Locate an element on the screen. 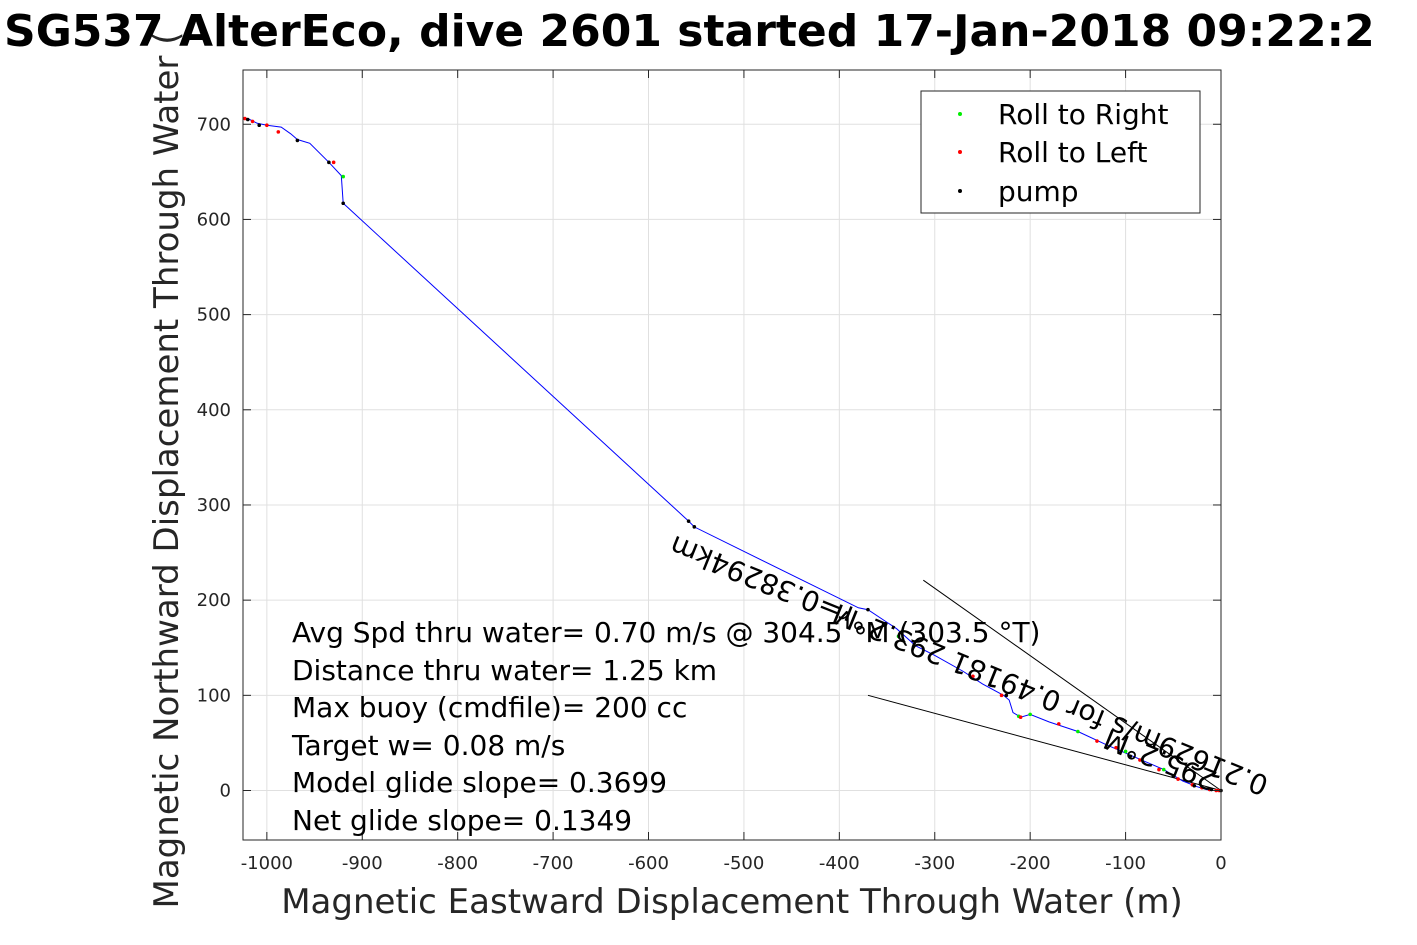 The width and height of the screenshot is (1417, 945). x-tick-label: 0 is located at coordinates (1220, 863).